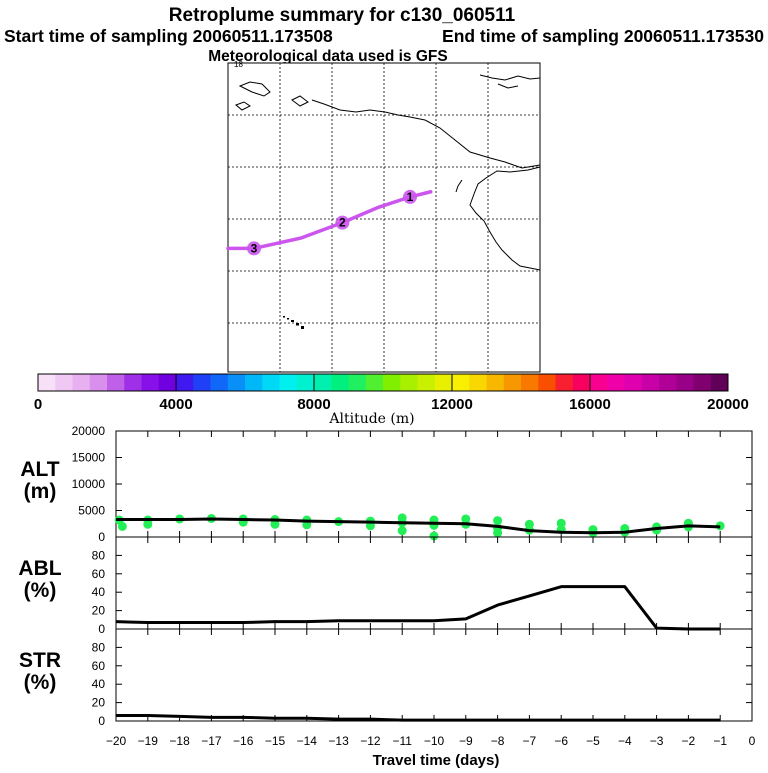 The width and height of the screenshot is (768, 773). I want to click on x-tick-label: −3, so click(657, 741).